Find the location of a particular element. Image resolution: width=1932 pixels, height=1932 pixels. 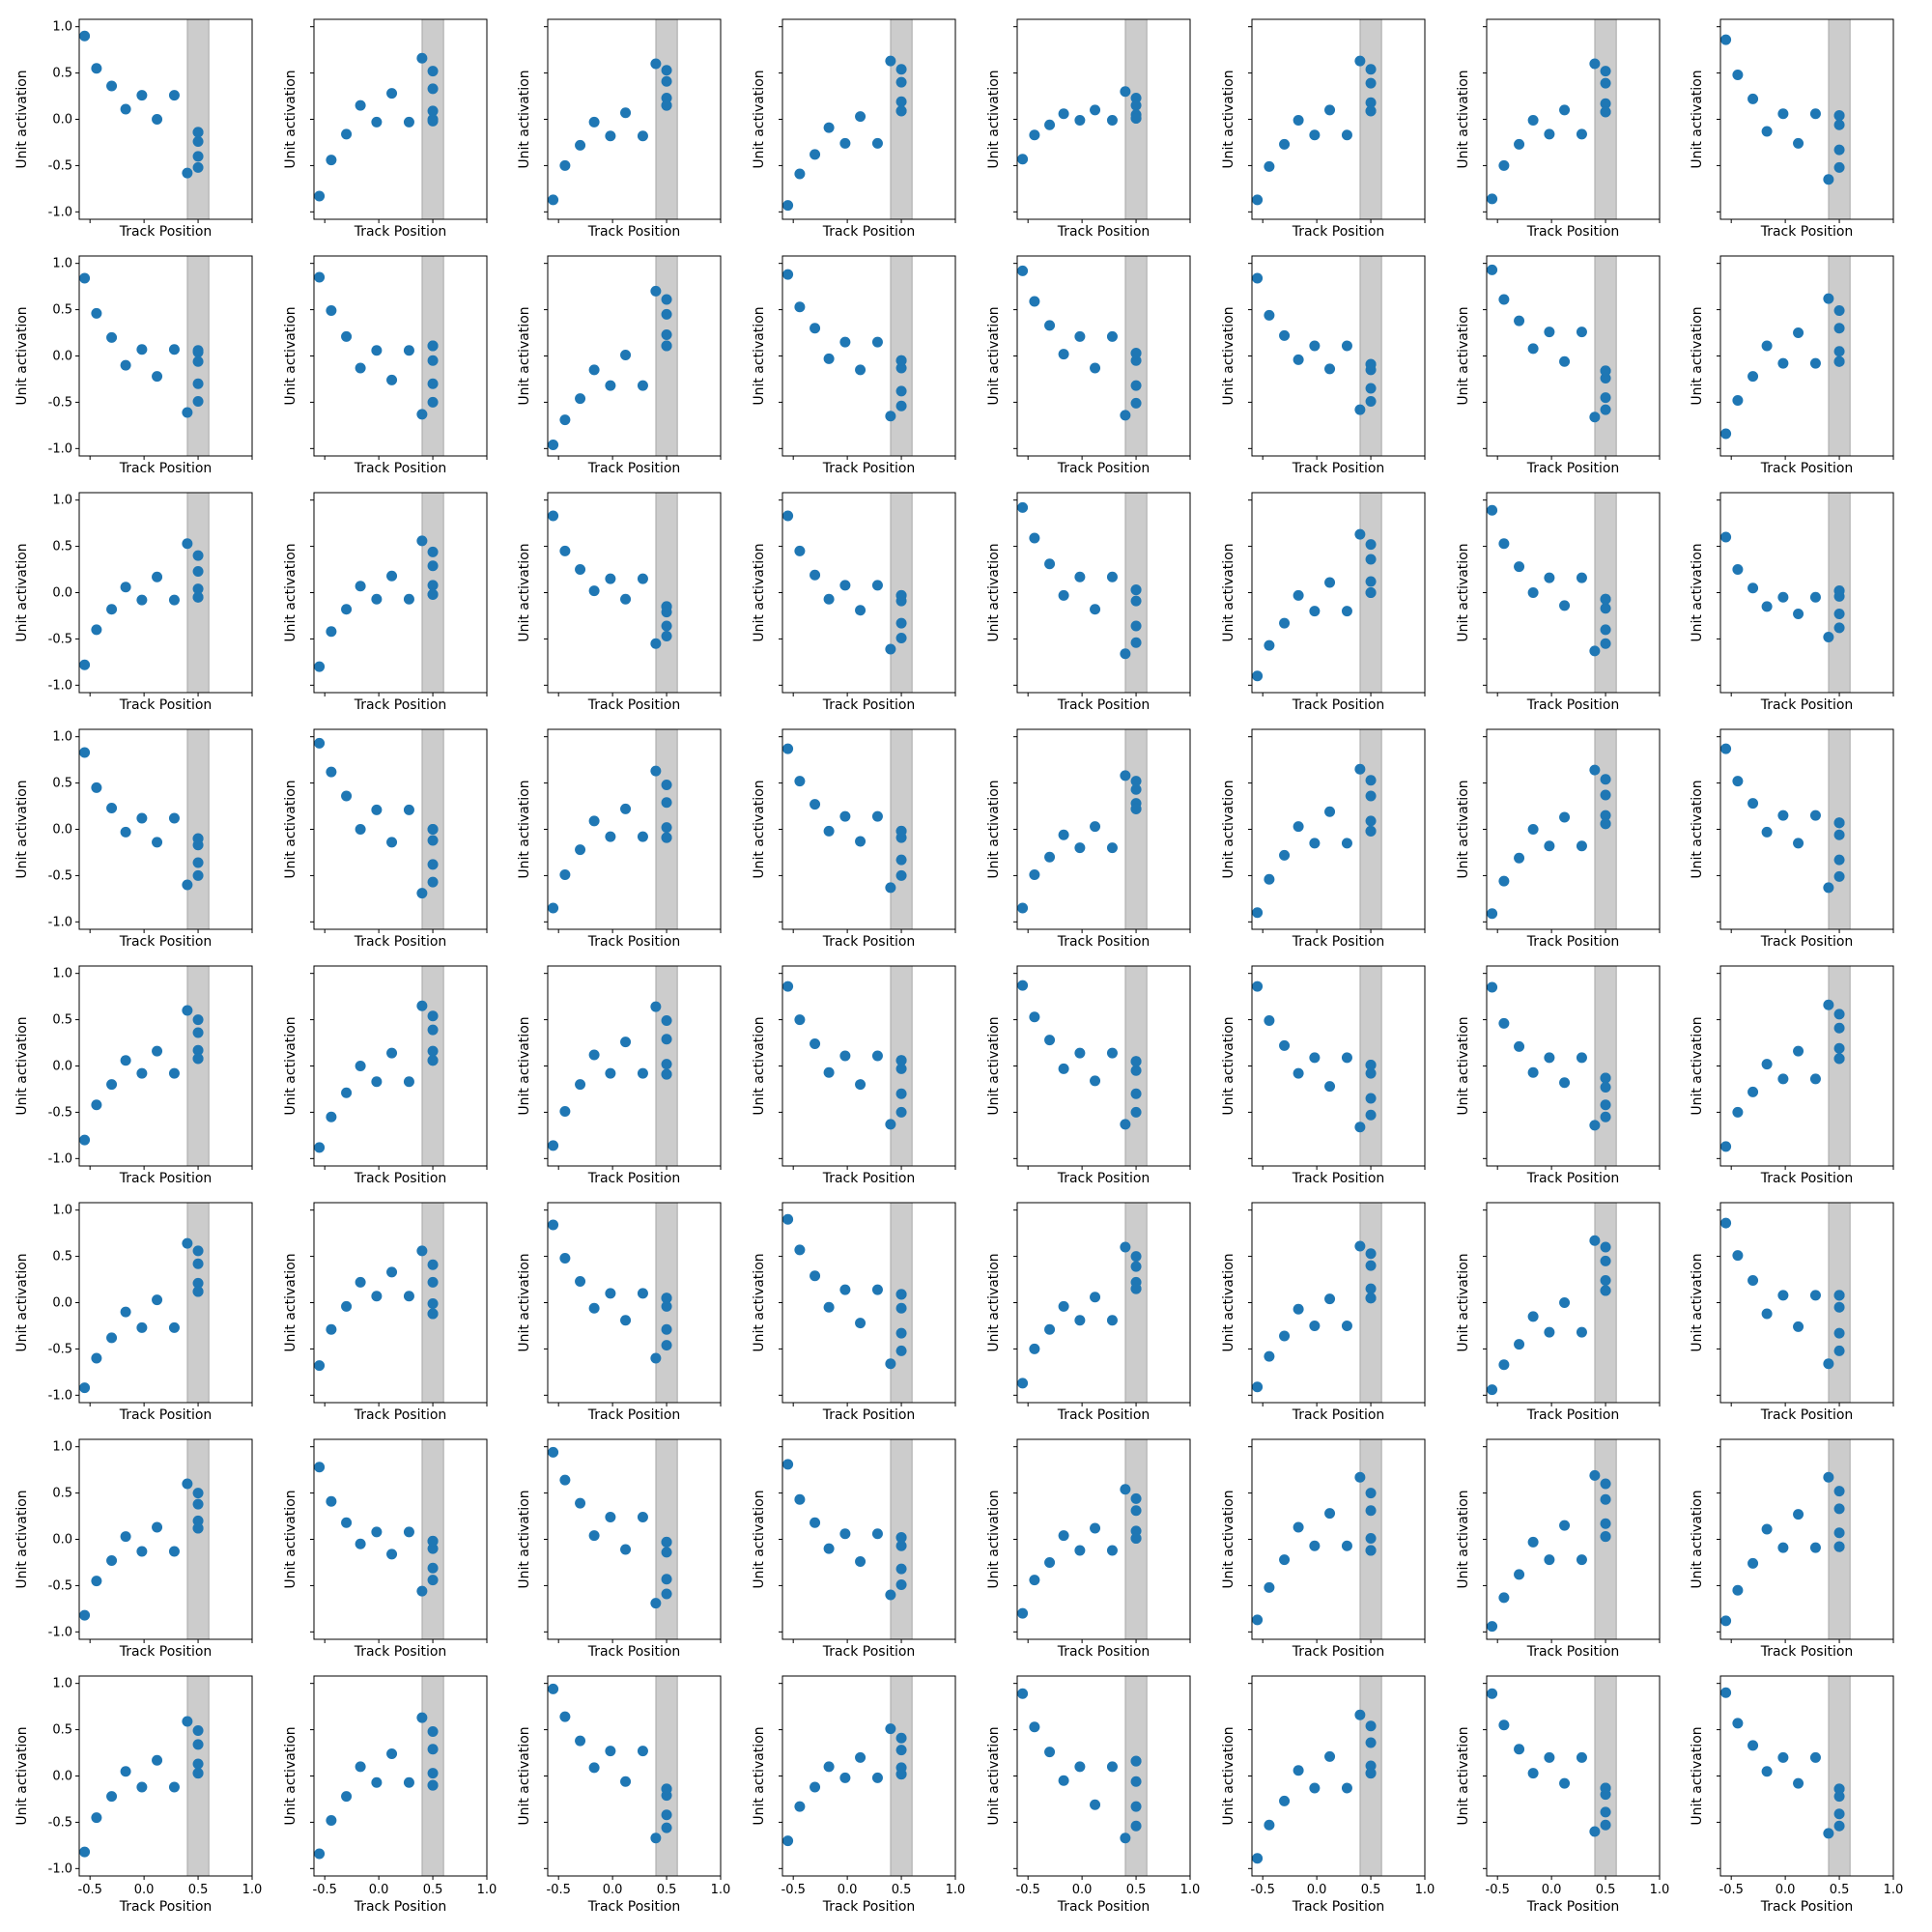

x-tick-label: 0.5 is located at coordinates (667, 1890).